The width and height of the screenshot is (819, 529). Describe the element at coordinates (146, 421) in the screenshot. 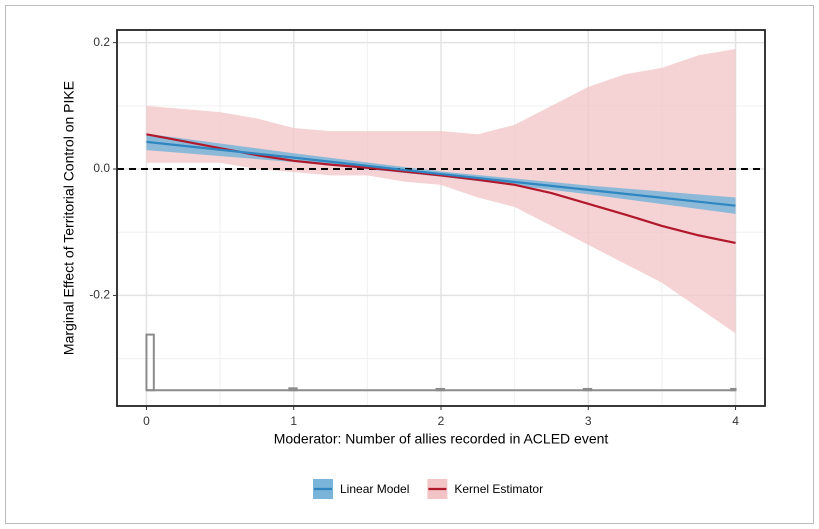

I see `x-tick-label: 0` at that location.